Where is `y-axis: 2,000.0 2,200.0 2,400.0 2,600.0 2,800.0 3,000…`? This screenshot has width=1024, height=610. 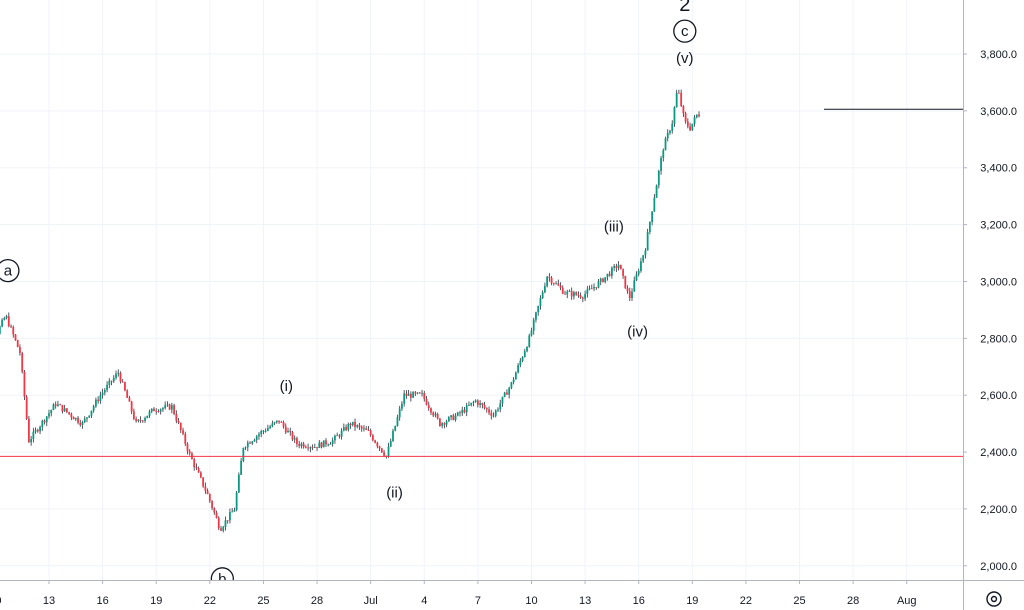
y-axis: 2,000.0 2,200.0 2,400.0 2,600.0 2,800.0 3,000… is located at coordinates (993, 305).